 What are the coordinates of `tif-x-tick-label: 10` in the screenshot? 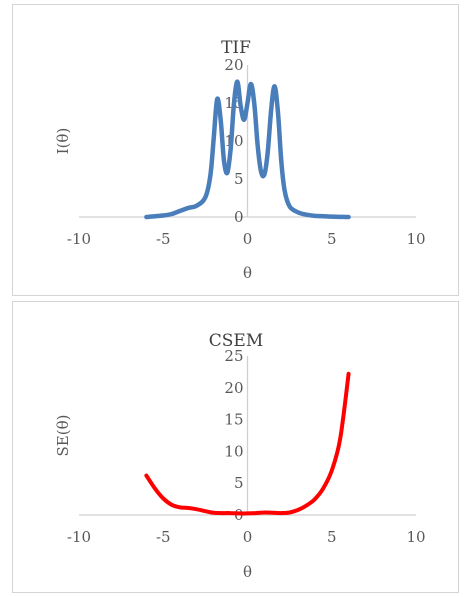 It's located at (415, 239).